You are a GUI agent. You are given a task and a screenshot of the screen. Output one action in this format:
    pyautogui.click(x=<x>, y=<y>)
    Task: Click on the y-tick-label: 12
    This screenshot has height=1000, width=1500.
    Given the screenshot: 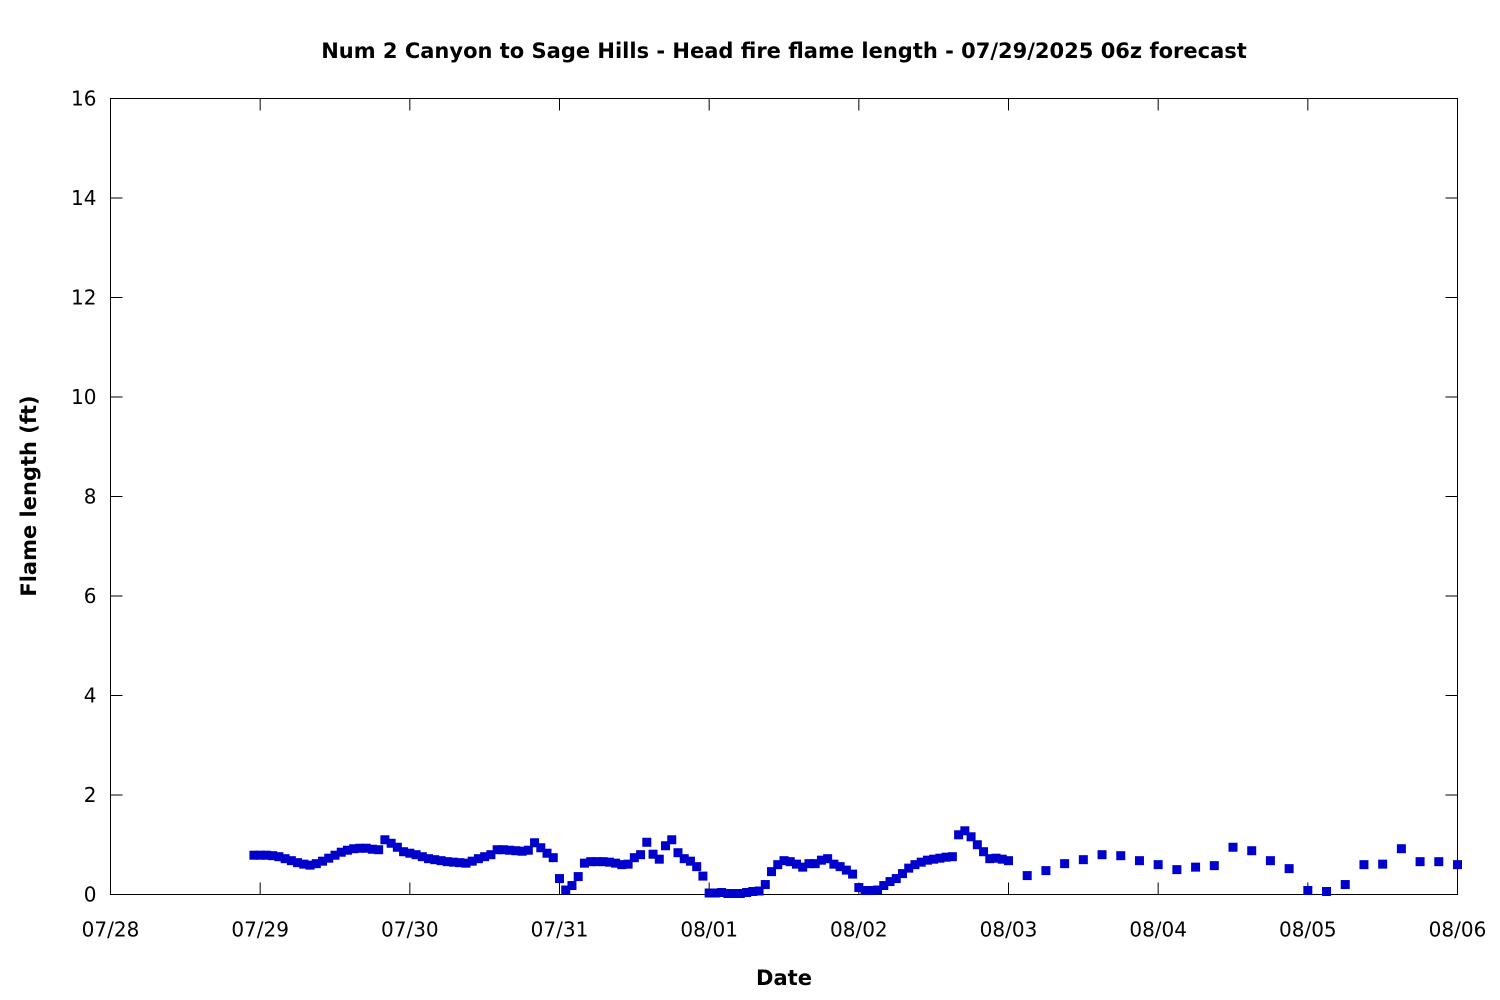 What is the action you would take?
    pyautogui.click(x=83, y=298)
    